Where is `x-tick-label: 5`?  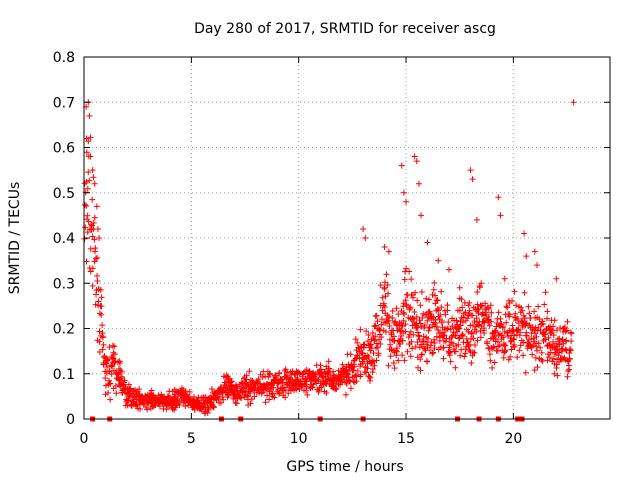 x-tick-label: 5 is located at coordinates (191, 439).